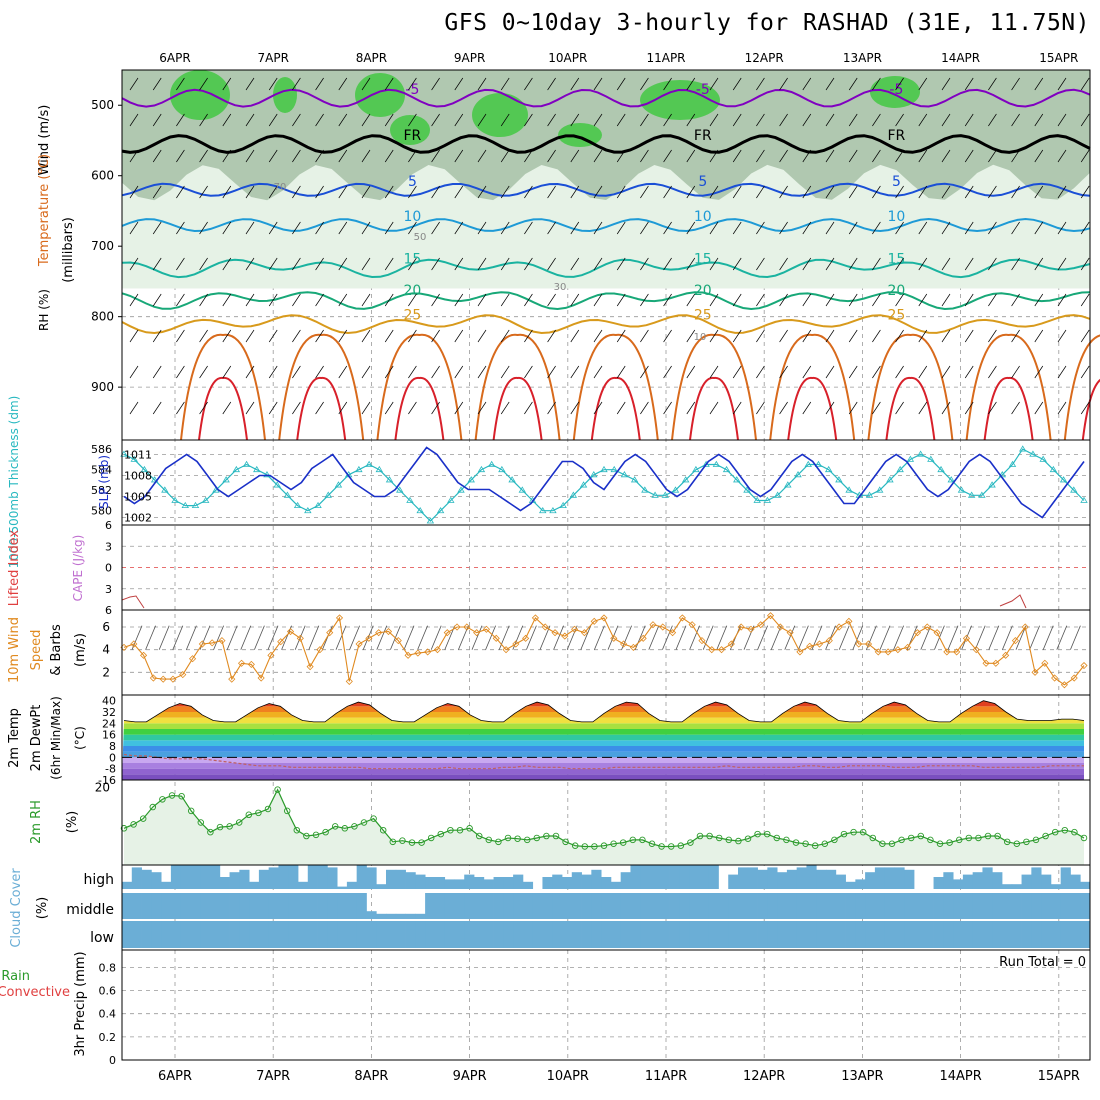 The height and width of the screenshot is (1100, 1100). Describe the element at coordinates (80, 650) in the screenshot. I see `ylabel-units: (m/s)` at that location.